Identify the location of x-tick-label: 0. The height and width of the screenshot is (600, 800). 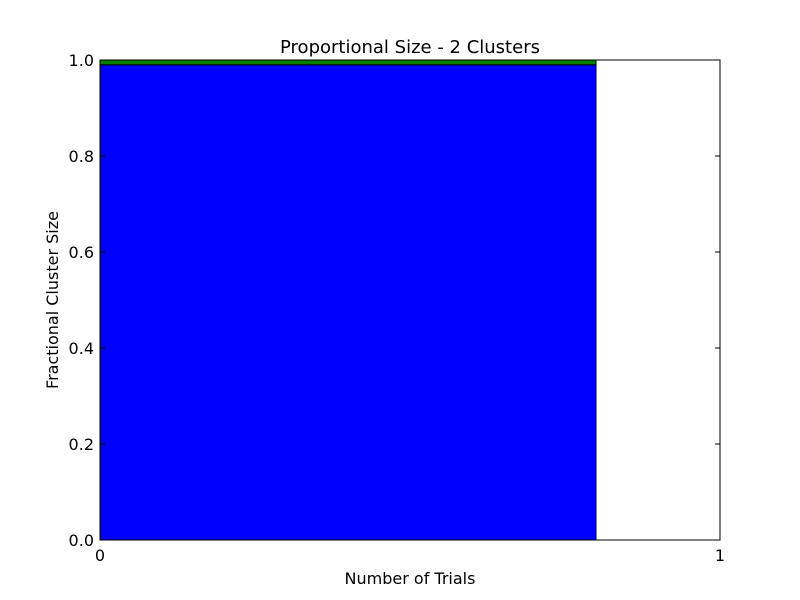
(100, 555).